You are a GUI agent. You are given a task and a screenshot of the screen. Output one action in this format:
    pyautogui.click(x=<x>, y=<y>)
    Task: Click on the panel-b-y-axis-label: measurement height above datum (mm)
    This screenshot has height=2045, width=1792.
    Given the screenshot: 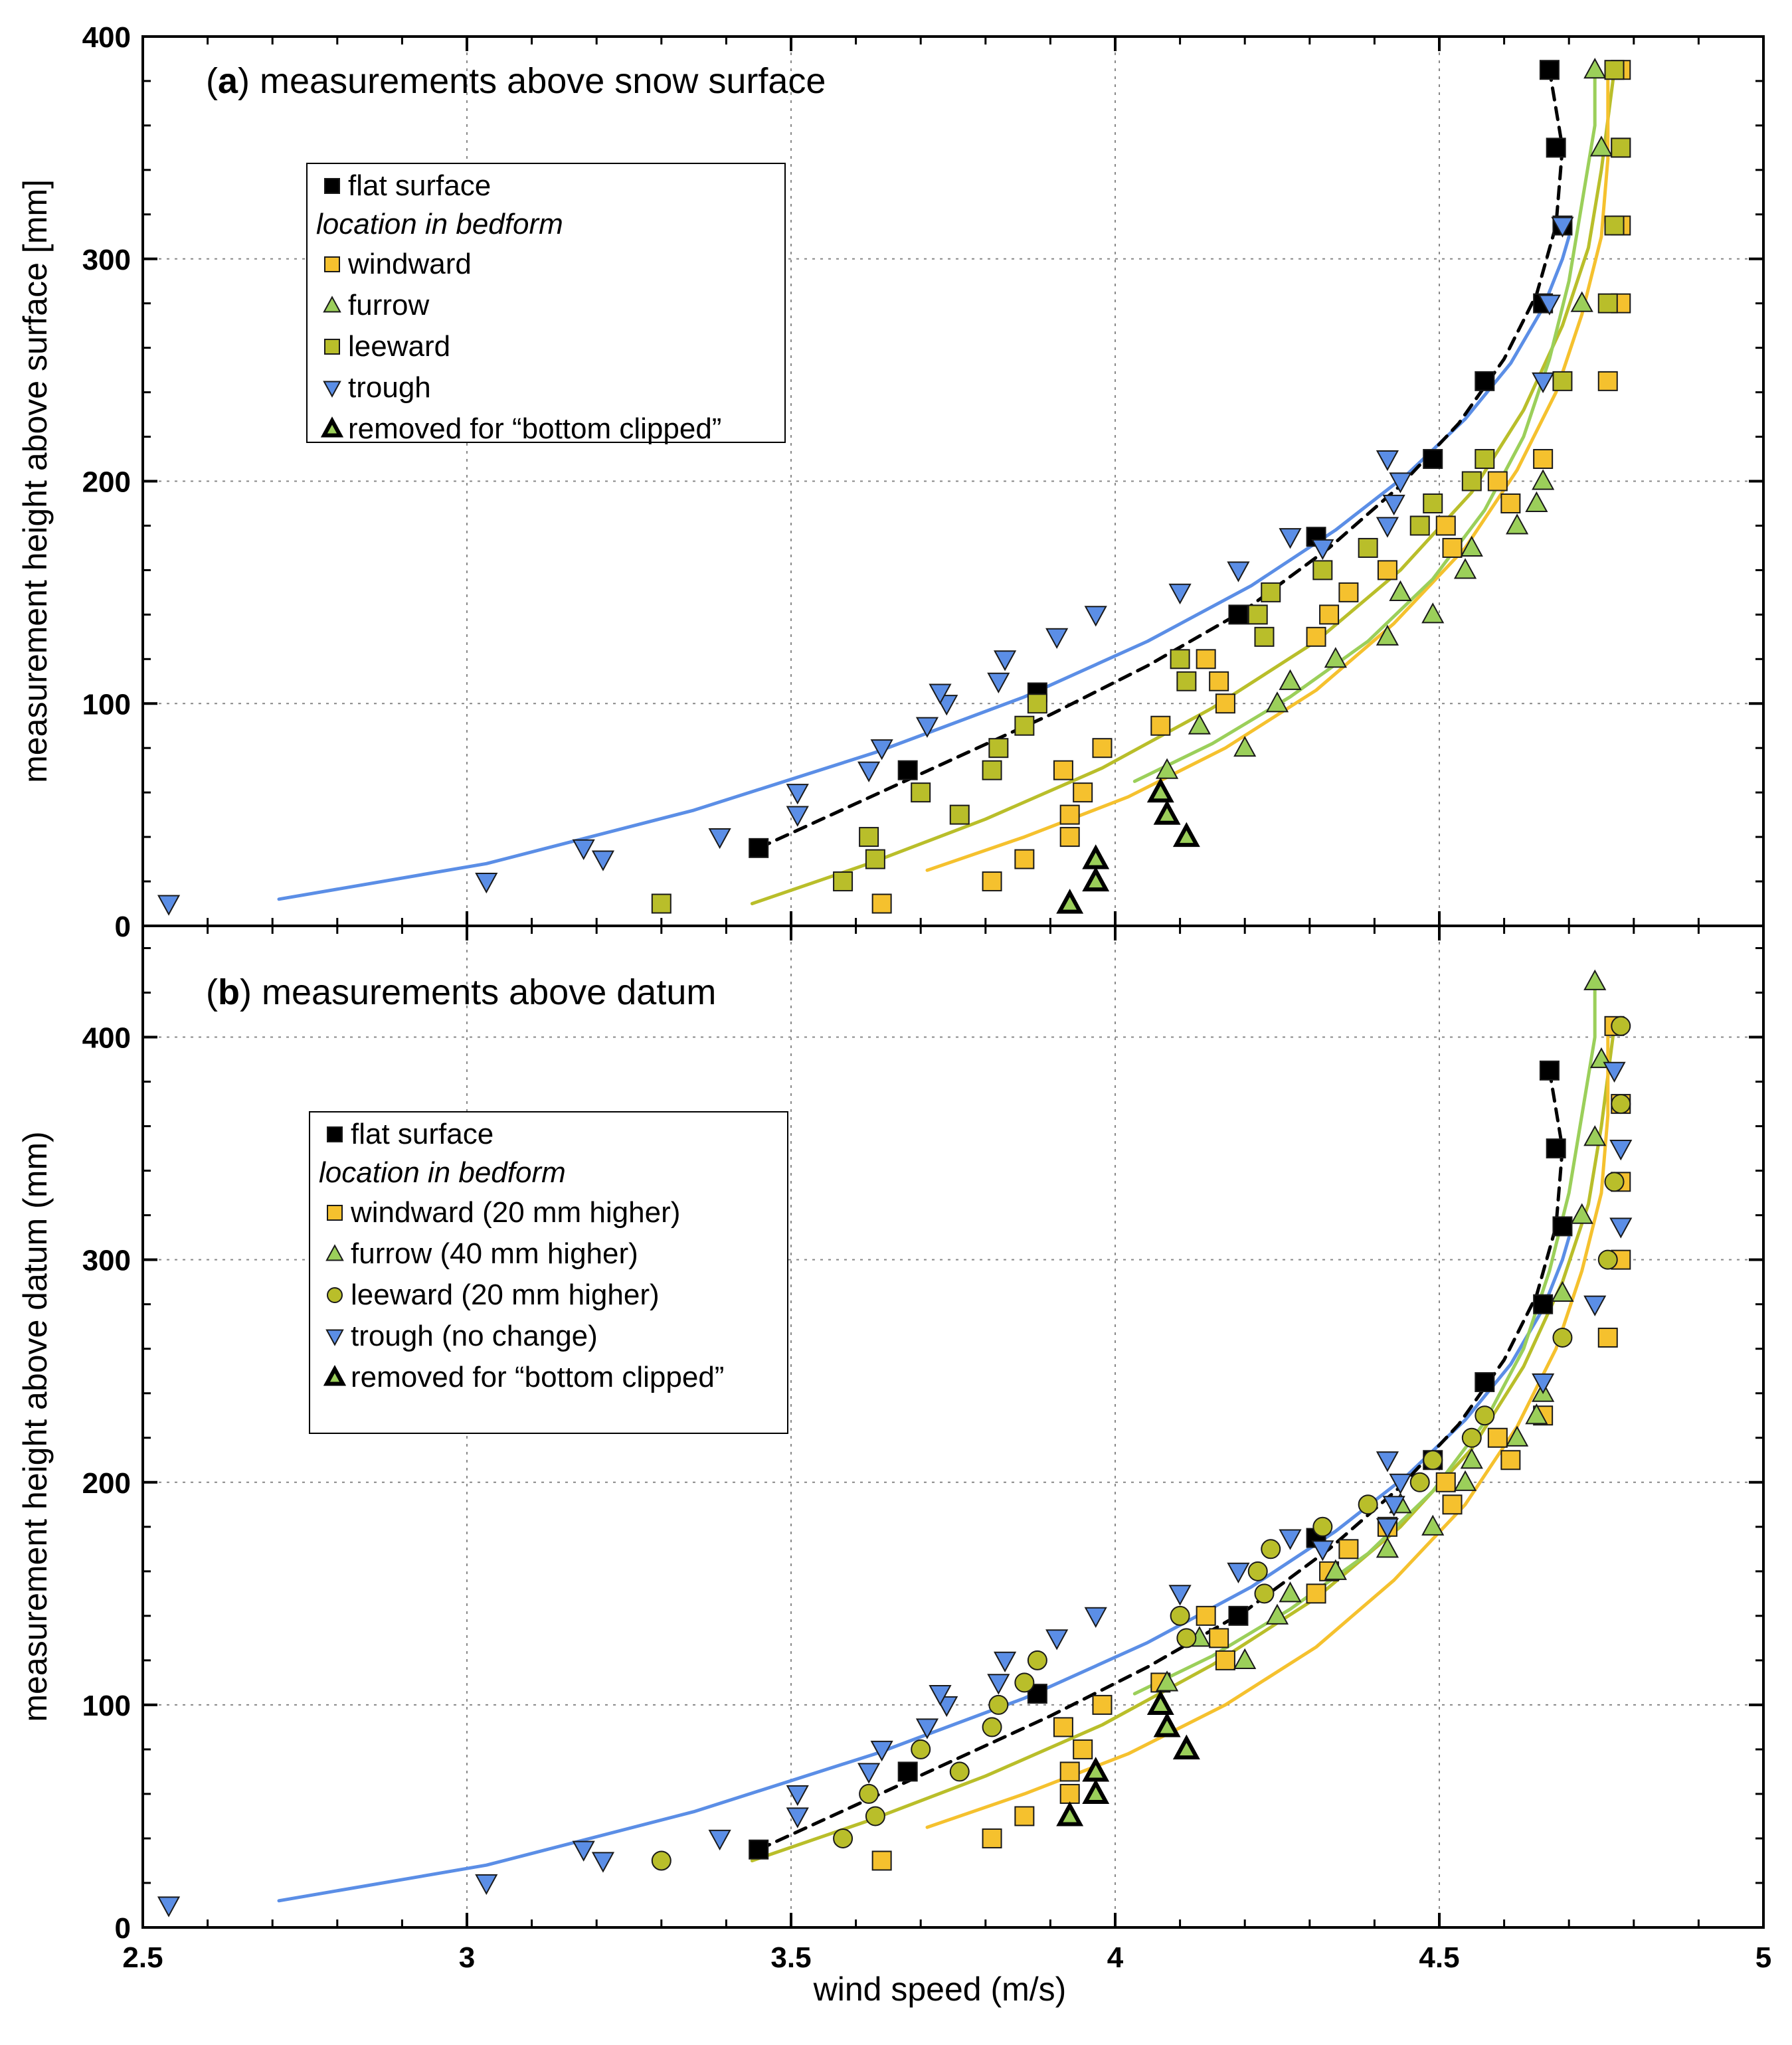 What is the action you would take?
    pyautogui.click(x=35, y=1427)
    